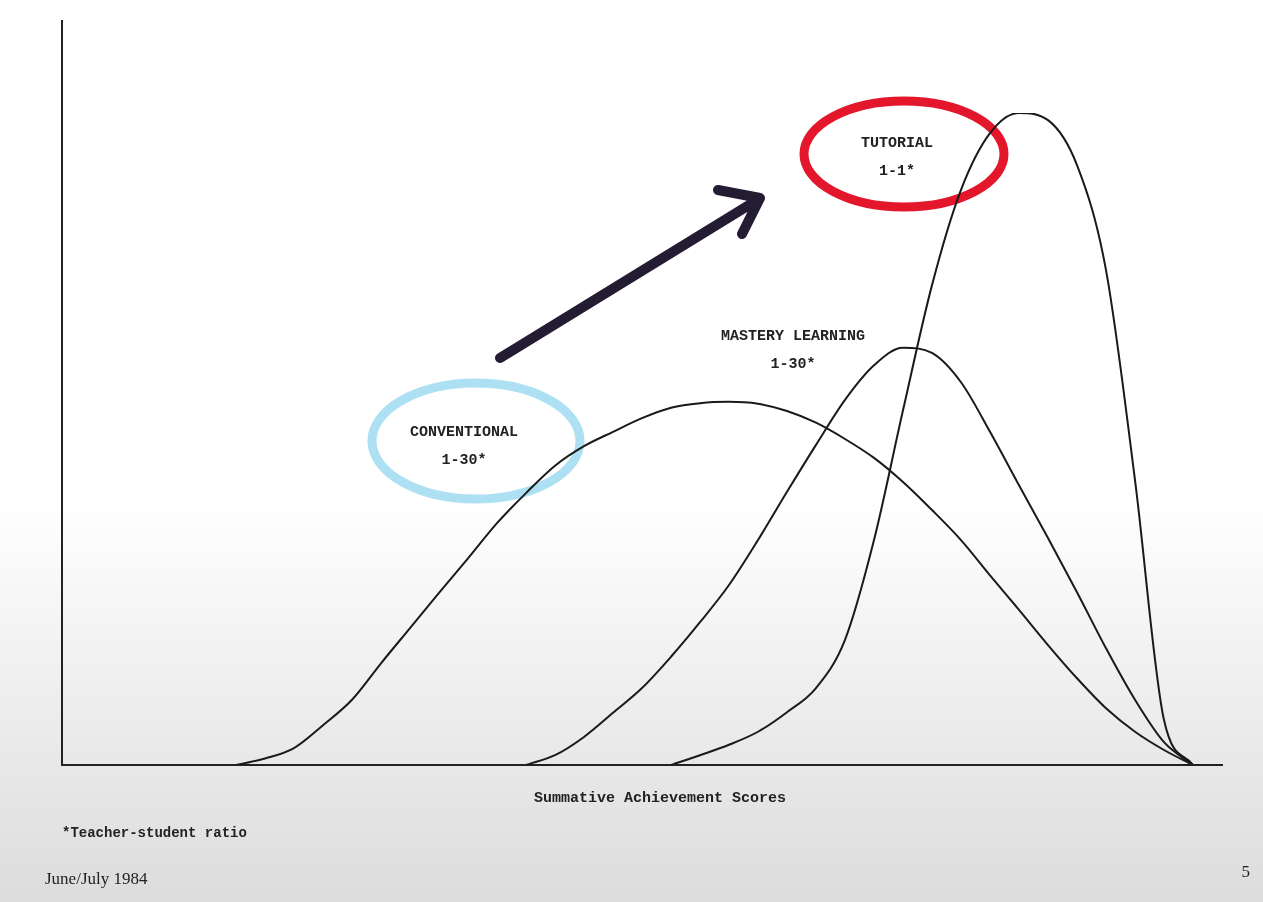  What do you see at coordinates (897, 157) in the screenshot?
I see `series-label: TUTORIAL 1-1*` at bounding box center [897, 157].